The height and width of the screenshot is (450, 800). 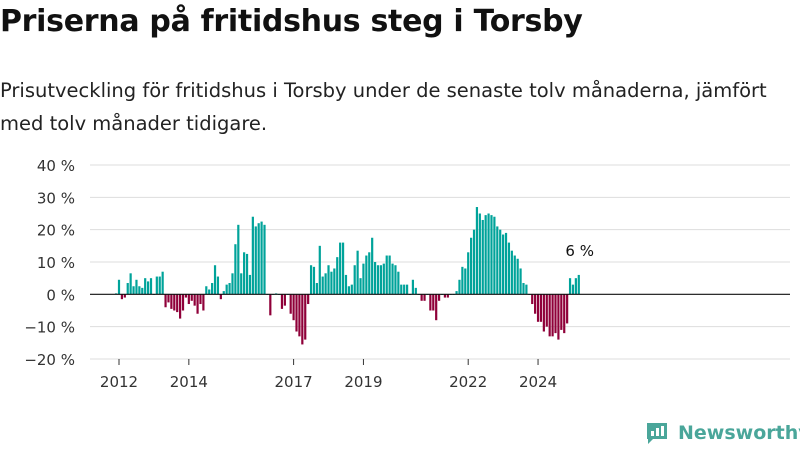 What do you see at coordinates (739, 433) in the screenshot?
I see `brand-name: Newsworthy` at bounding box center [739, 433].